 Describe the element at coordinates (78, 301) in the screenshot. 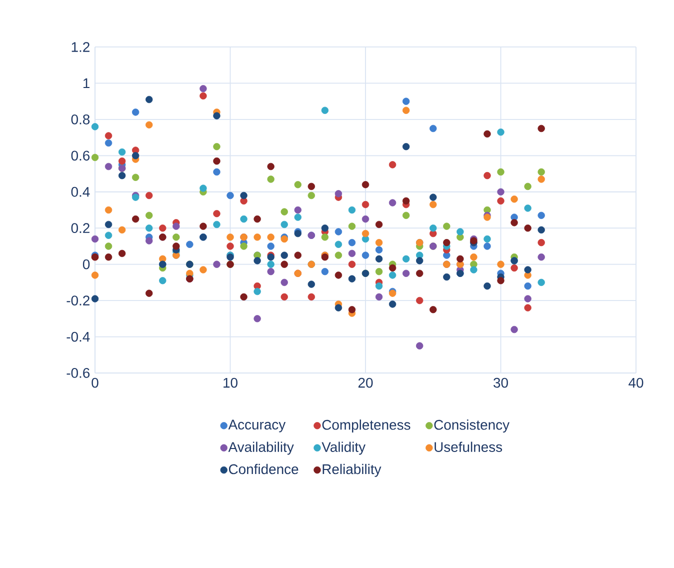

I see `y-tick-label: -0.2` at that location.